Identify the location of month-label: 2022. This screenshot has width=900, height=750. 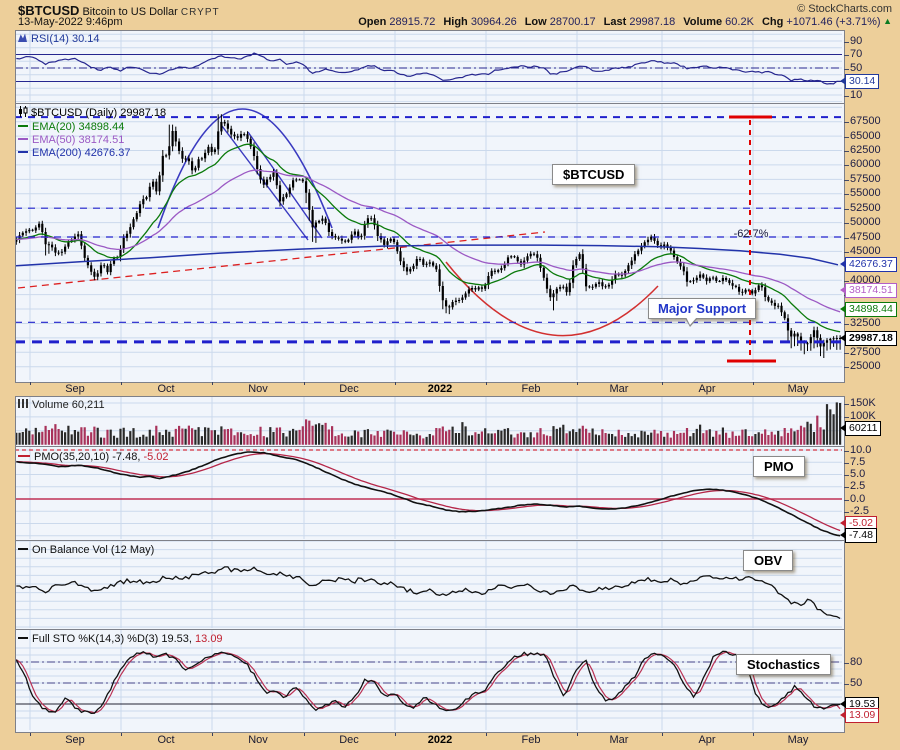
(440, 388).